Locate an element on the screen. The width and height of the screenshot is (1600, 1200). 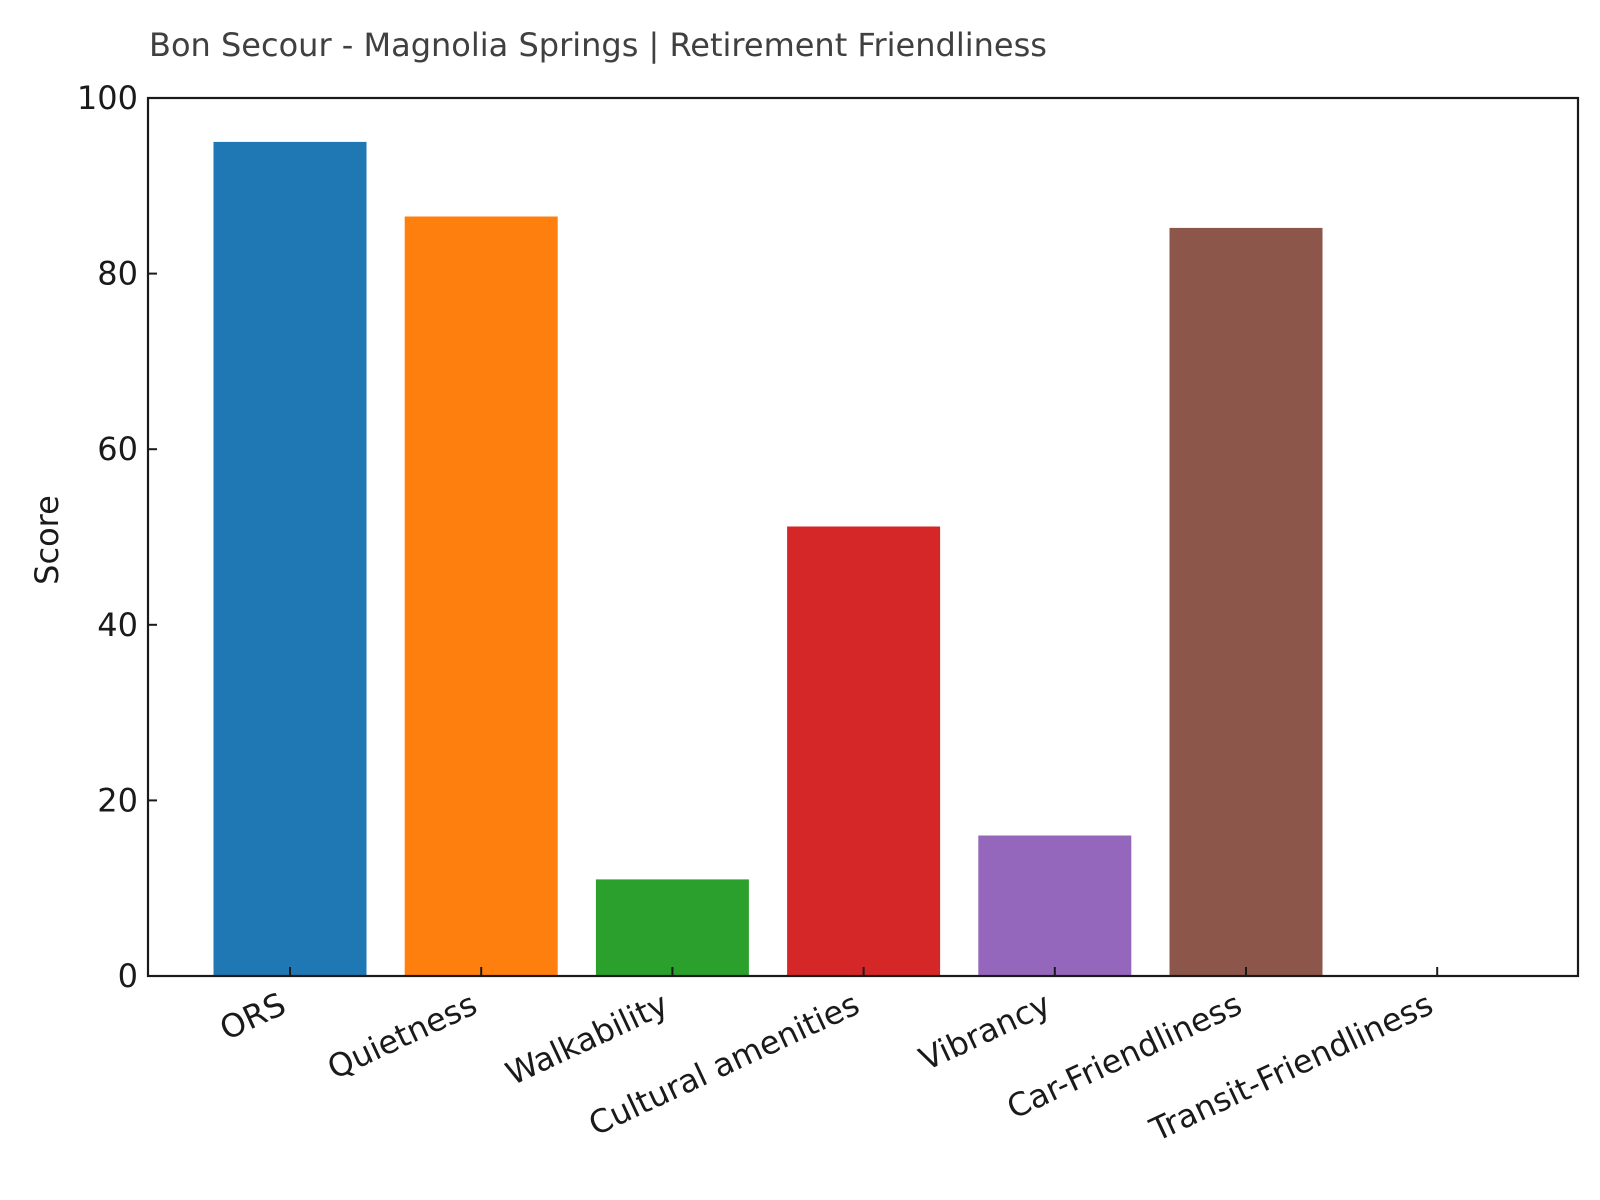
x-tick-label-quietness: Quietness is located at coordinates (402, 1036).